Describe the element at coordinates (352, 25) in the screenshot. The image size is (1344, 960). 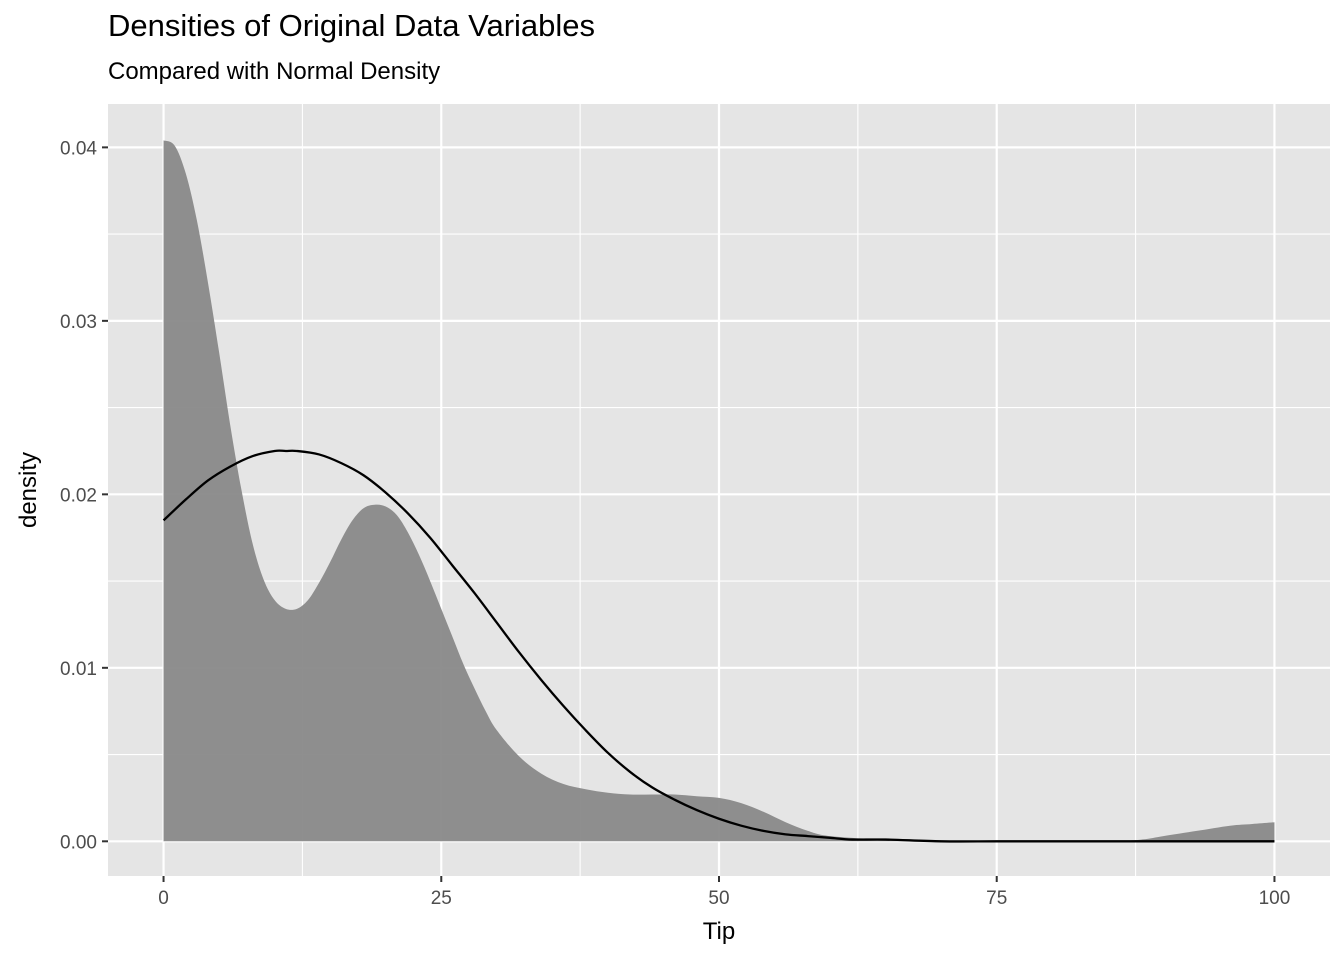
I see `chart-title: Densities of Original Data Variables` at that location.